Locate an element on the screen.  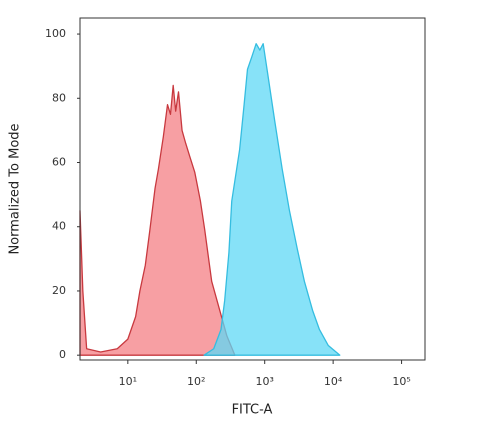
y-tick-label: 40 is located at coordinates (59, 226).